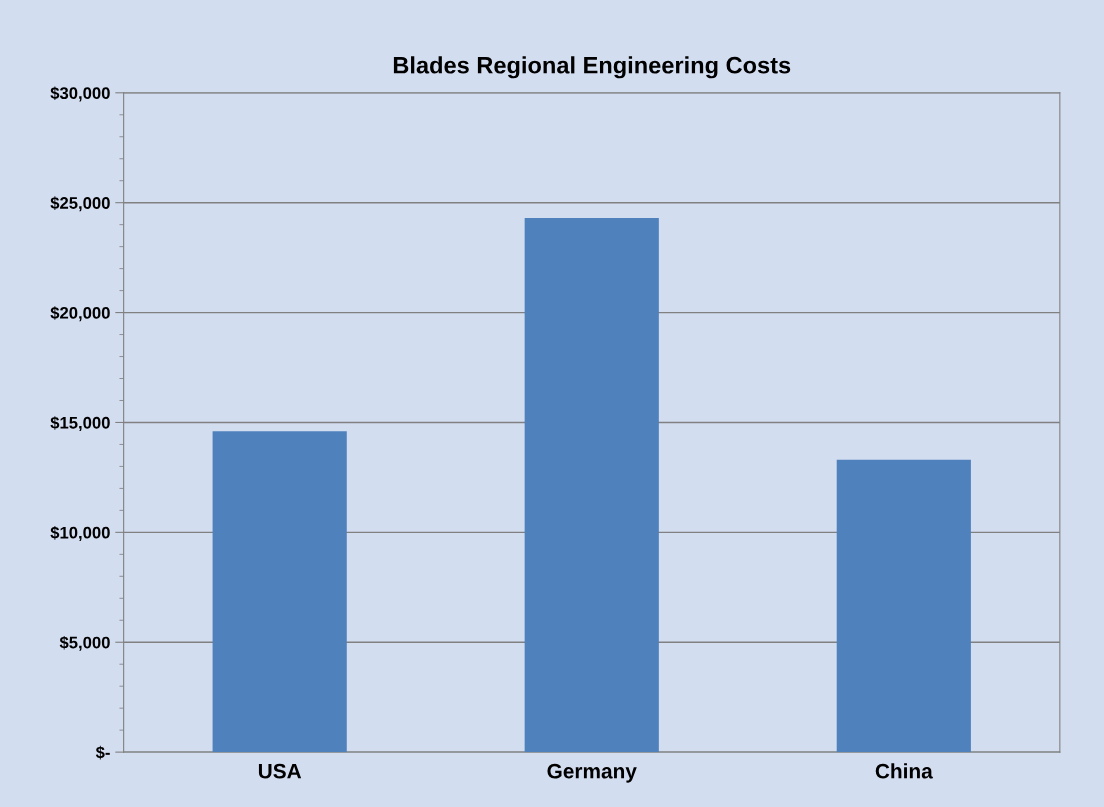 Image resolution: width=1104 pixels, height=807 pixels. Describe the element at coordinates (592, 67) in the screenshot. I see `chart-title: Blades Regional Engineering Costs` at that location.